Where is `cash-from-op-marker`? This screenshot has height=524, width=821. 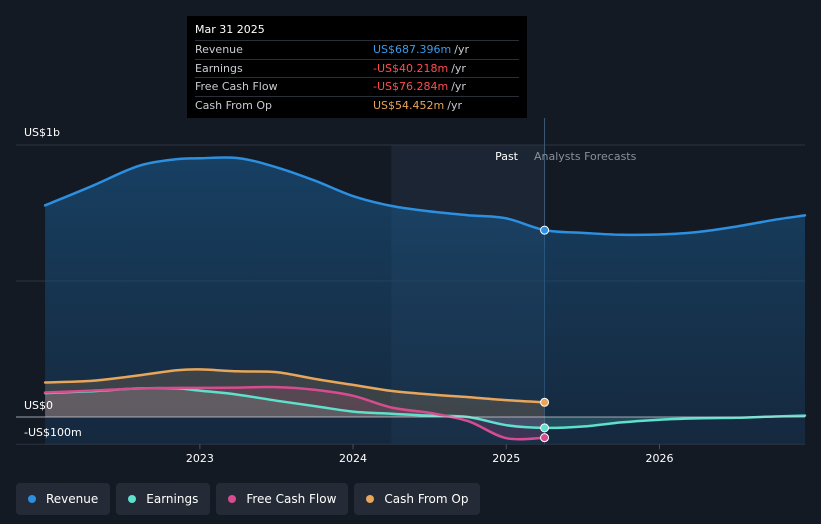 cash-from-op-marker is located at coordinates (545, 402).